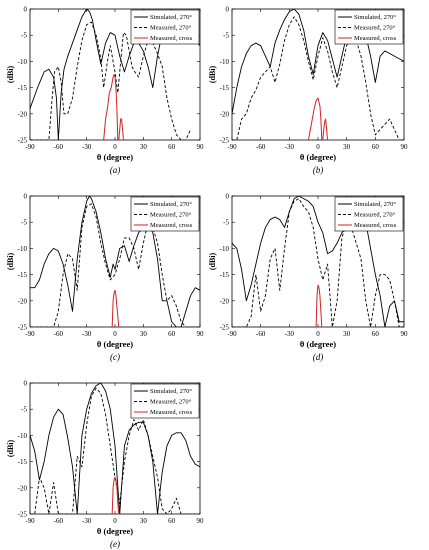  Describe the element at coordinates (115, 170) in the screenshot. I see `panel-caption: (a)` at that location.